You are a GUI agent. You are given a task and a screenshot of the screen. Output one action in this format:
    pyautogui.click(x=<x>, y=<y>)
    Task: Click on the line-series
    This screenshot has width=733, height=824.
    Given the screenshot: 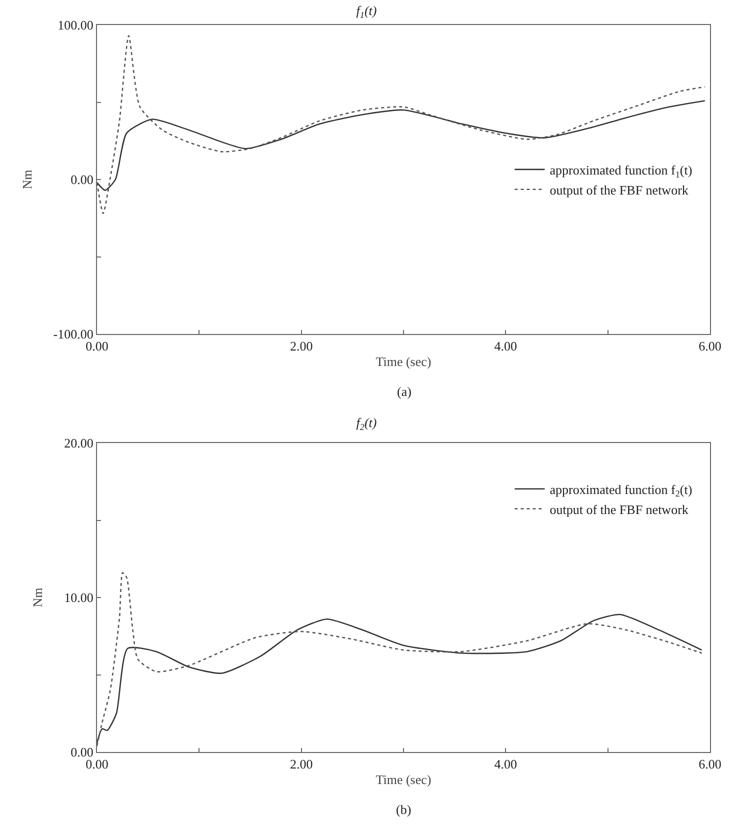 What is the action you would take?
    pyautogui.click(x=399, y=679)
    